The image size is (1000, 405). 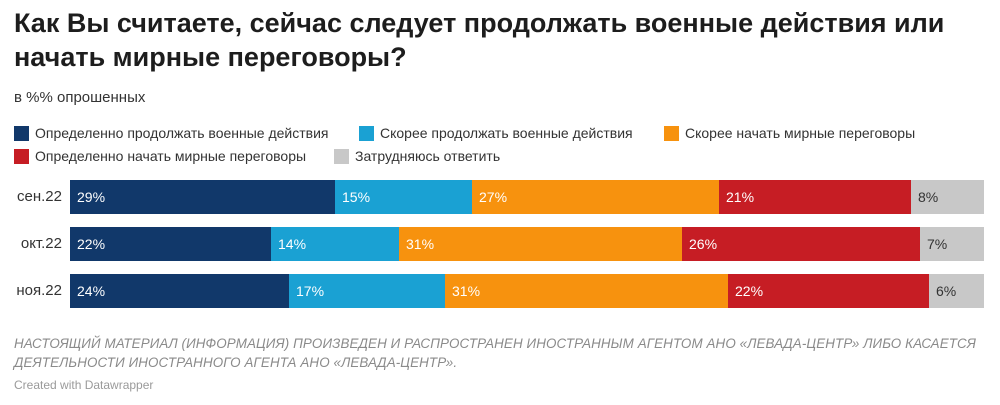 I want to click on legend-item: Определенно продолжать военные действия, so click(x=171, y=133).